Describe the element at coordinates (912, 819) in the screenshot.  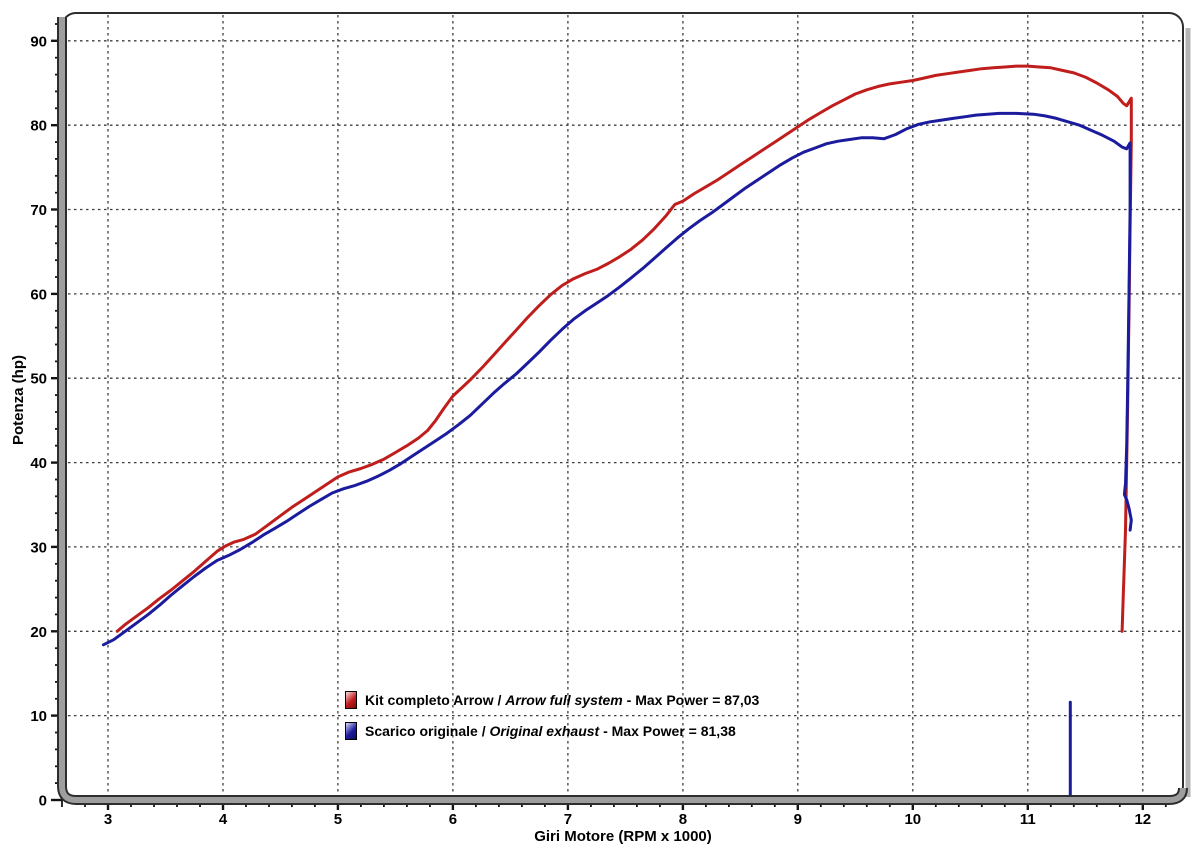
I see `x-tick-label: 10` at that location.